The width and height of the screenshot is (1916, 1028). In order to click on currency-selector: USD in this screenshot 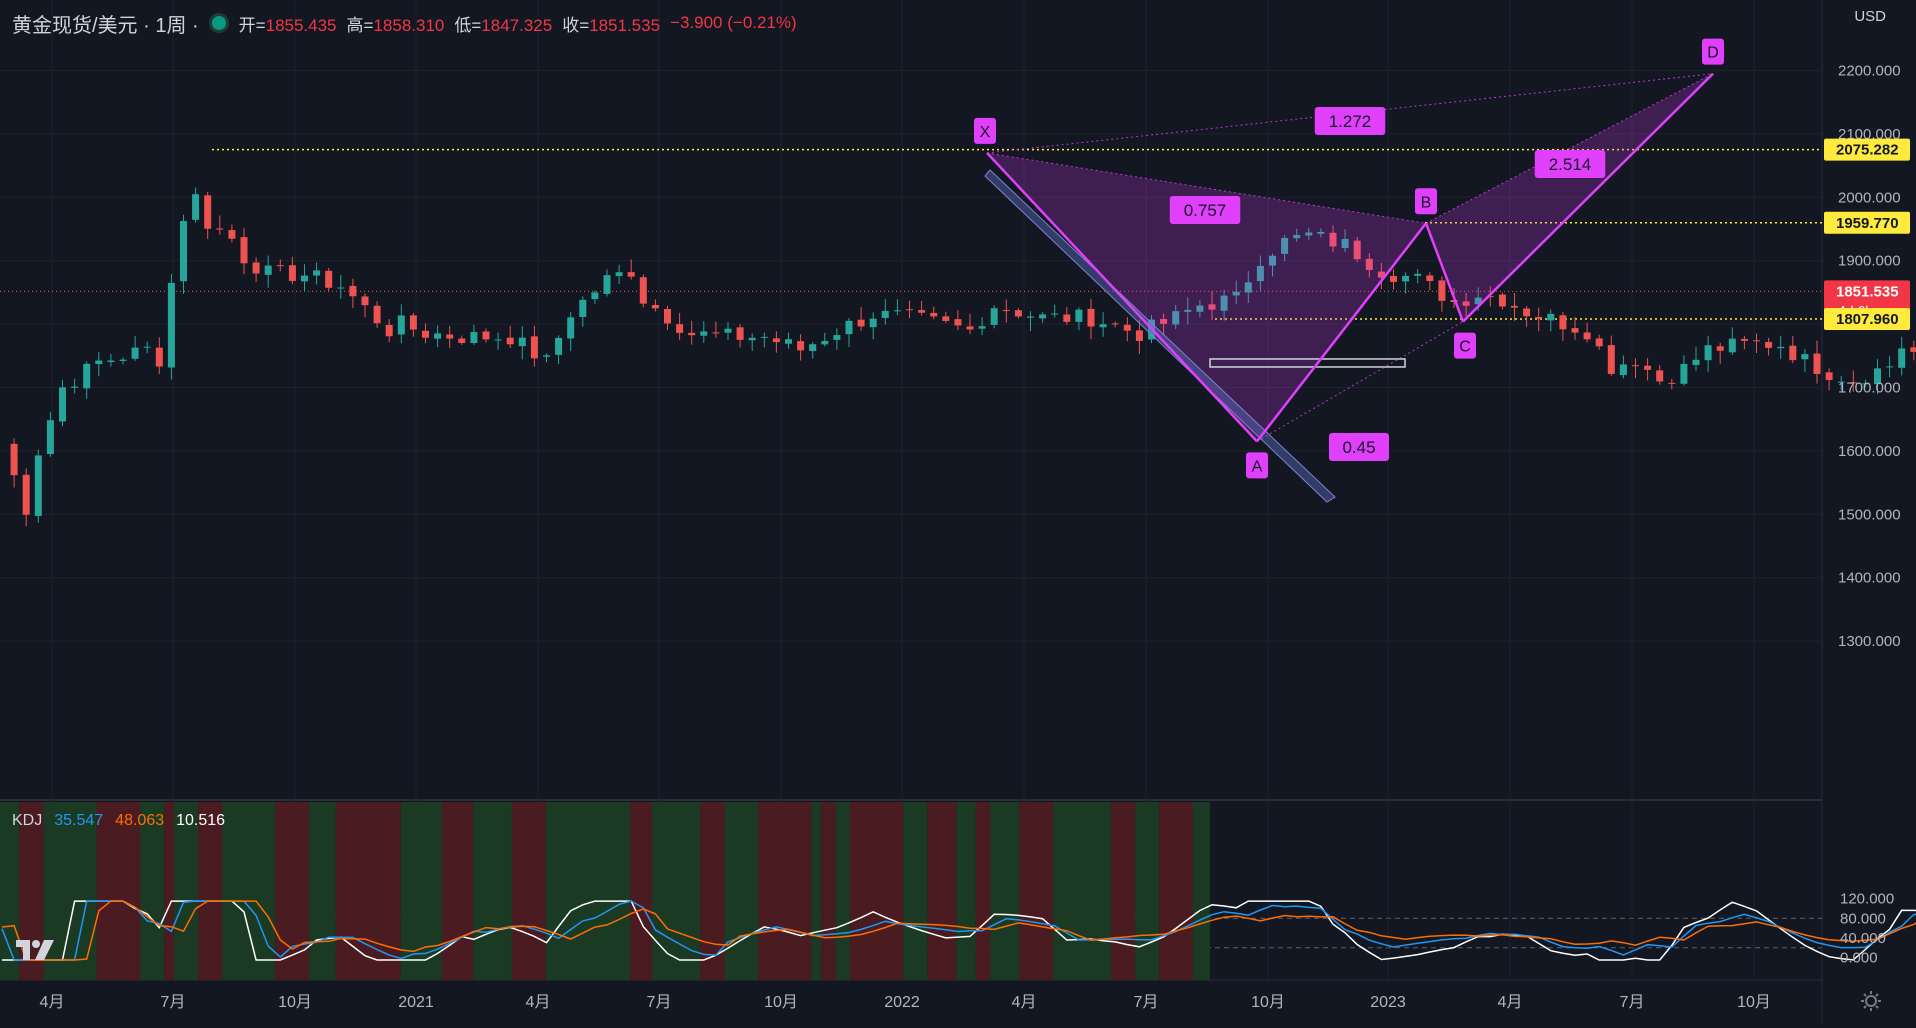, I will do `click(1870, 16)`.